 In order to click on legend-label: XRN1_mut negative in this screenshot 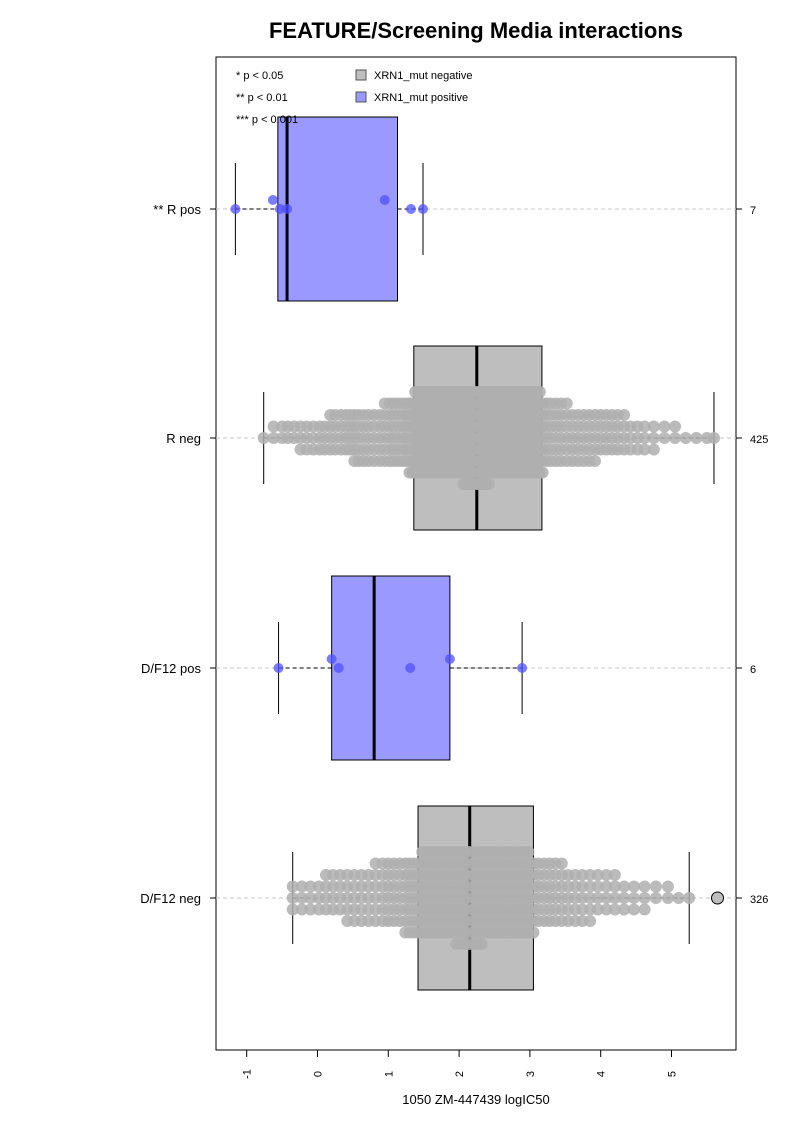, I will do `click(423, 76)`.